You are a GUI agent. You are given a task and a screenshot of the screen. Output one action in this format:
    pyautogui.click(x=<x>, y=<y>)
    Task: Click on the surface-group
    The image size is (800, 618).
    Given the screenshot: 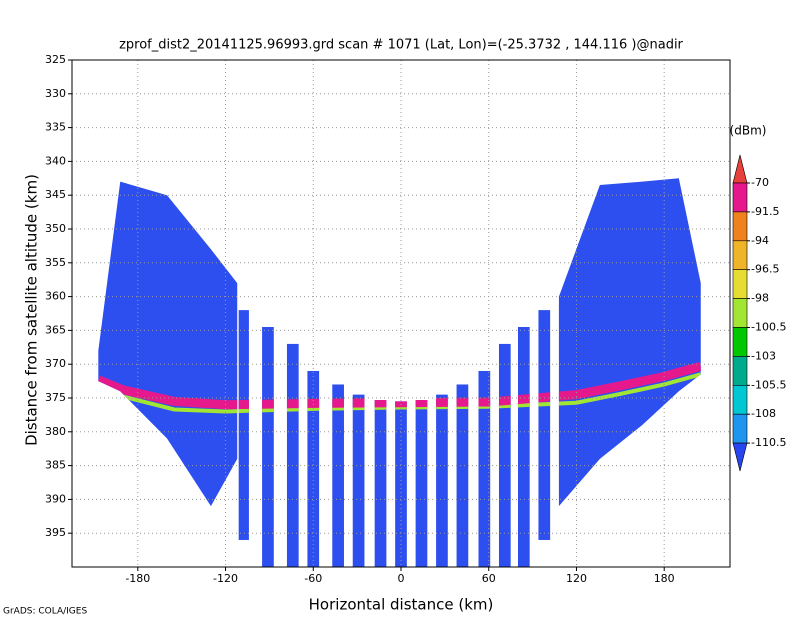 What is the action you would take?
    pyautogui.click(x=399, y=387)
    